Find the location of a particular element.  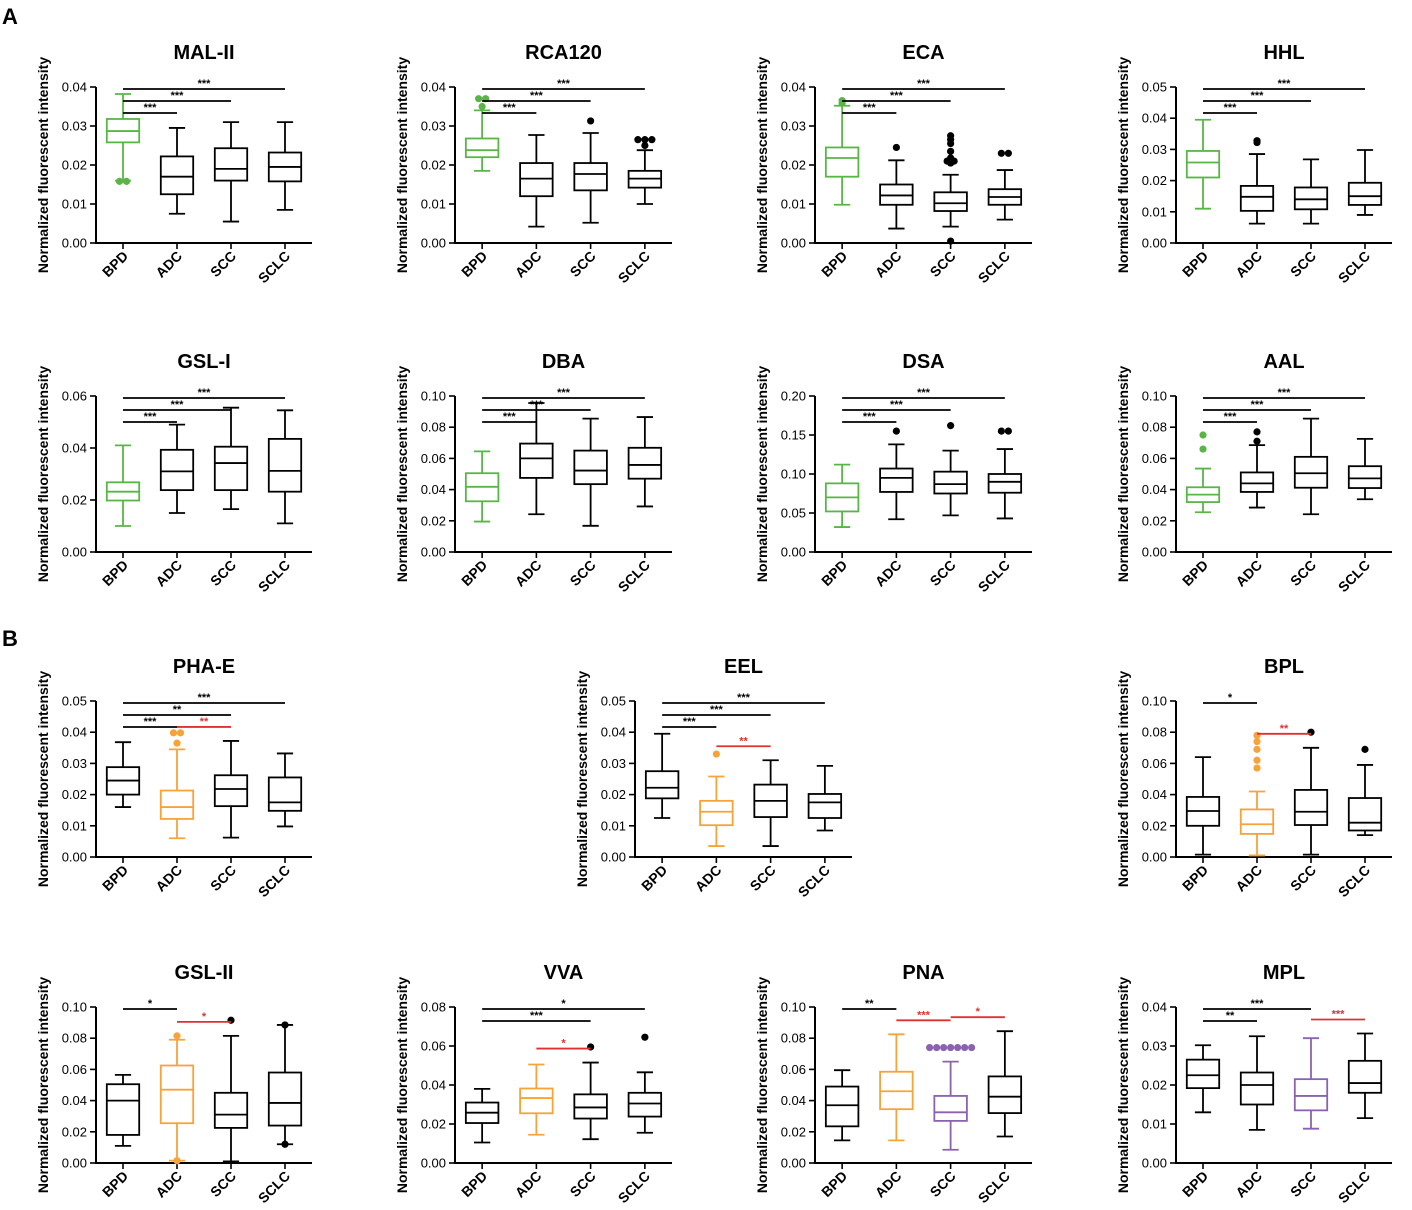

chart-title: PNA is located at coordinates (923, 973).